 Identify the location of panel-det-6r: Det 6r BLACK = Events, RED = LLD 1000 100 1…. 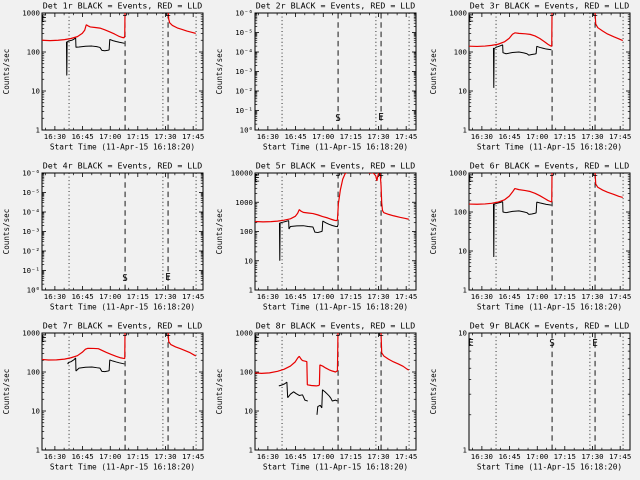
(533, 240).